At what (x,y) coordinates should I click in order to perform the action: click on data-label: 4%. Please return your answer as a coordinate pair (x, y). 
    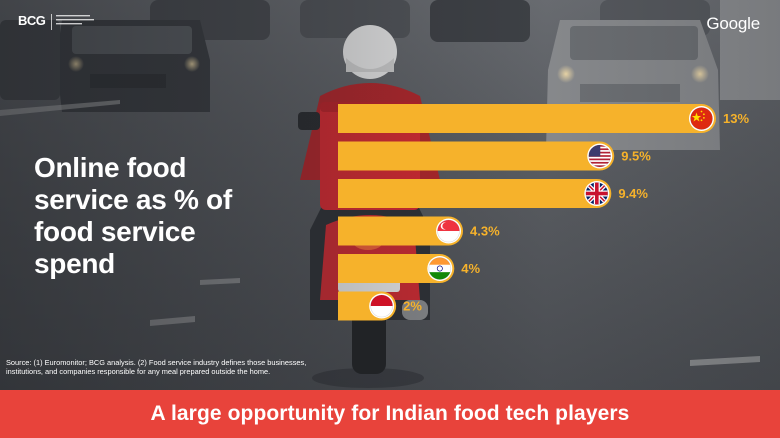
    Looking at the image, I should click on (470, 268).